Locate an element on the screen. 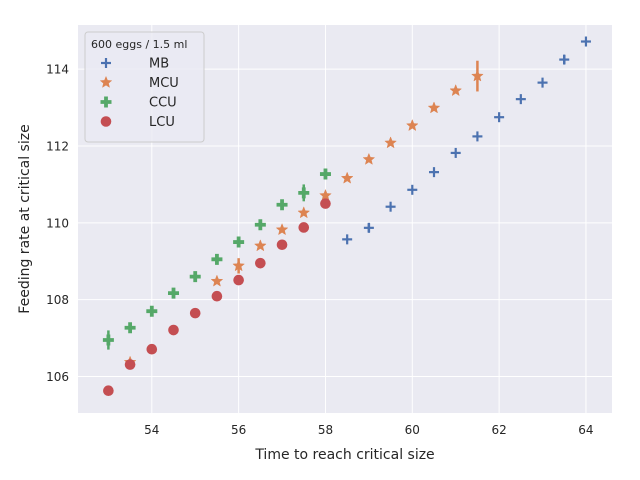 Image resolution: width=640 pixels, height=480 pixels. legend-label: LCU is located at coordinates (162, 122).